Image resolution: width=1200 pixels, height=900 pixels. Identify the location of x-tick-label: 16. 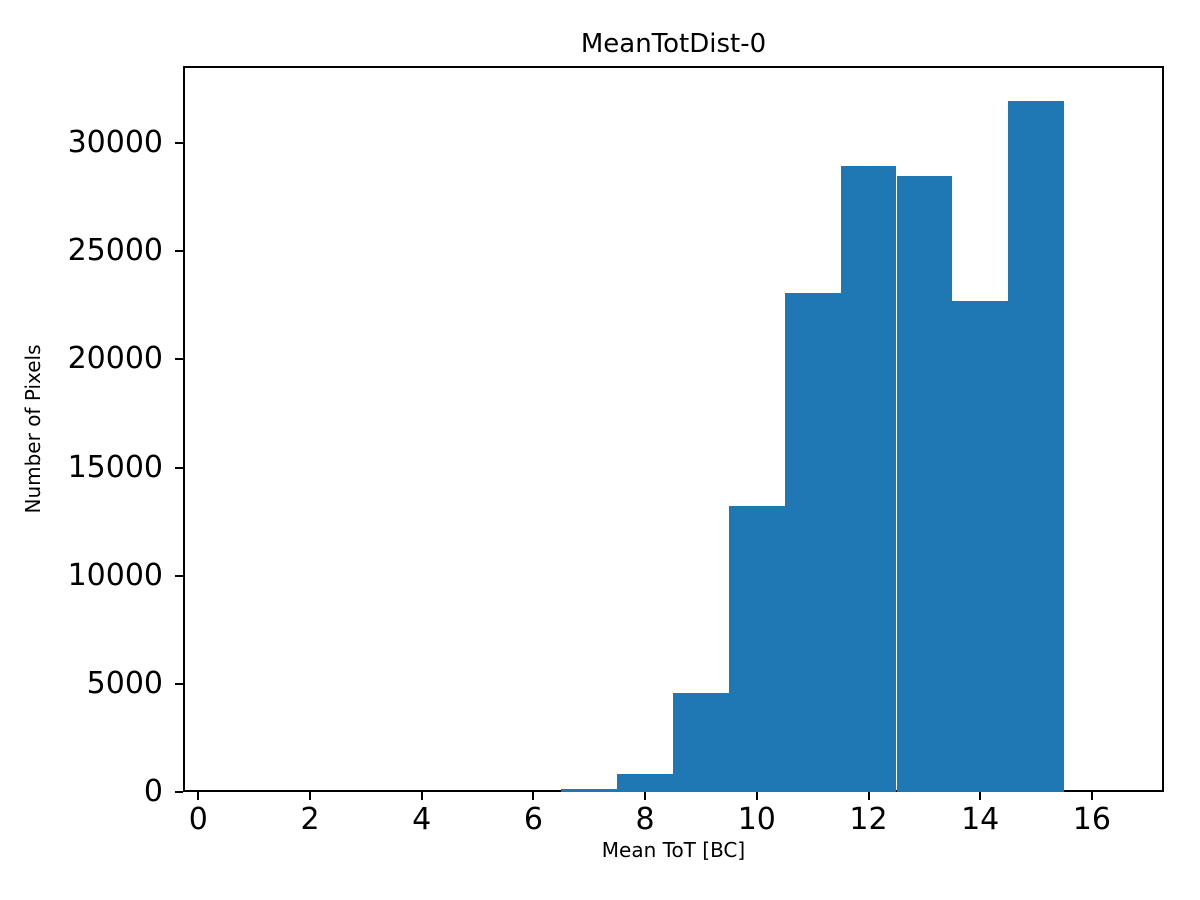
(1091, 819).